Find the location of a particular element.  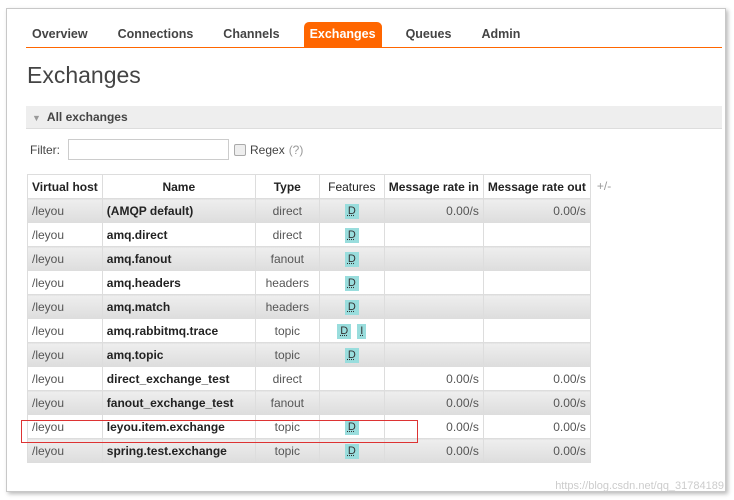

col-features: Features is located at coordinates (351, 186).